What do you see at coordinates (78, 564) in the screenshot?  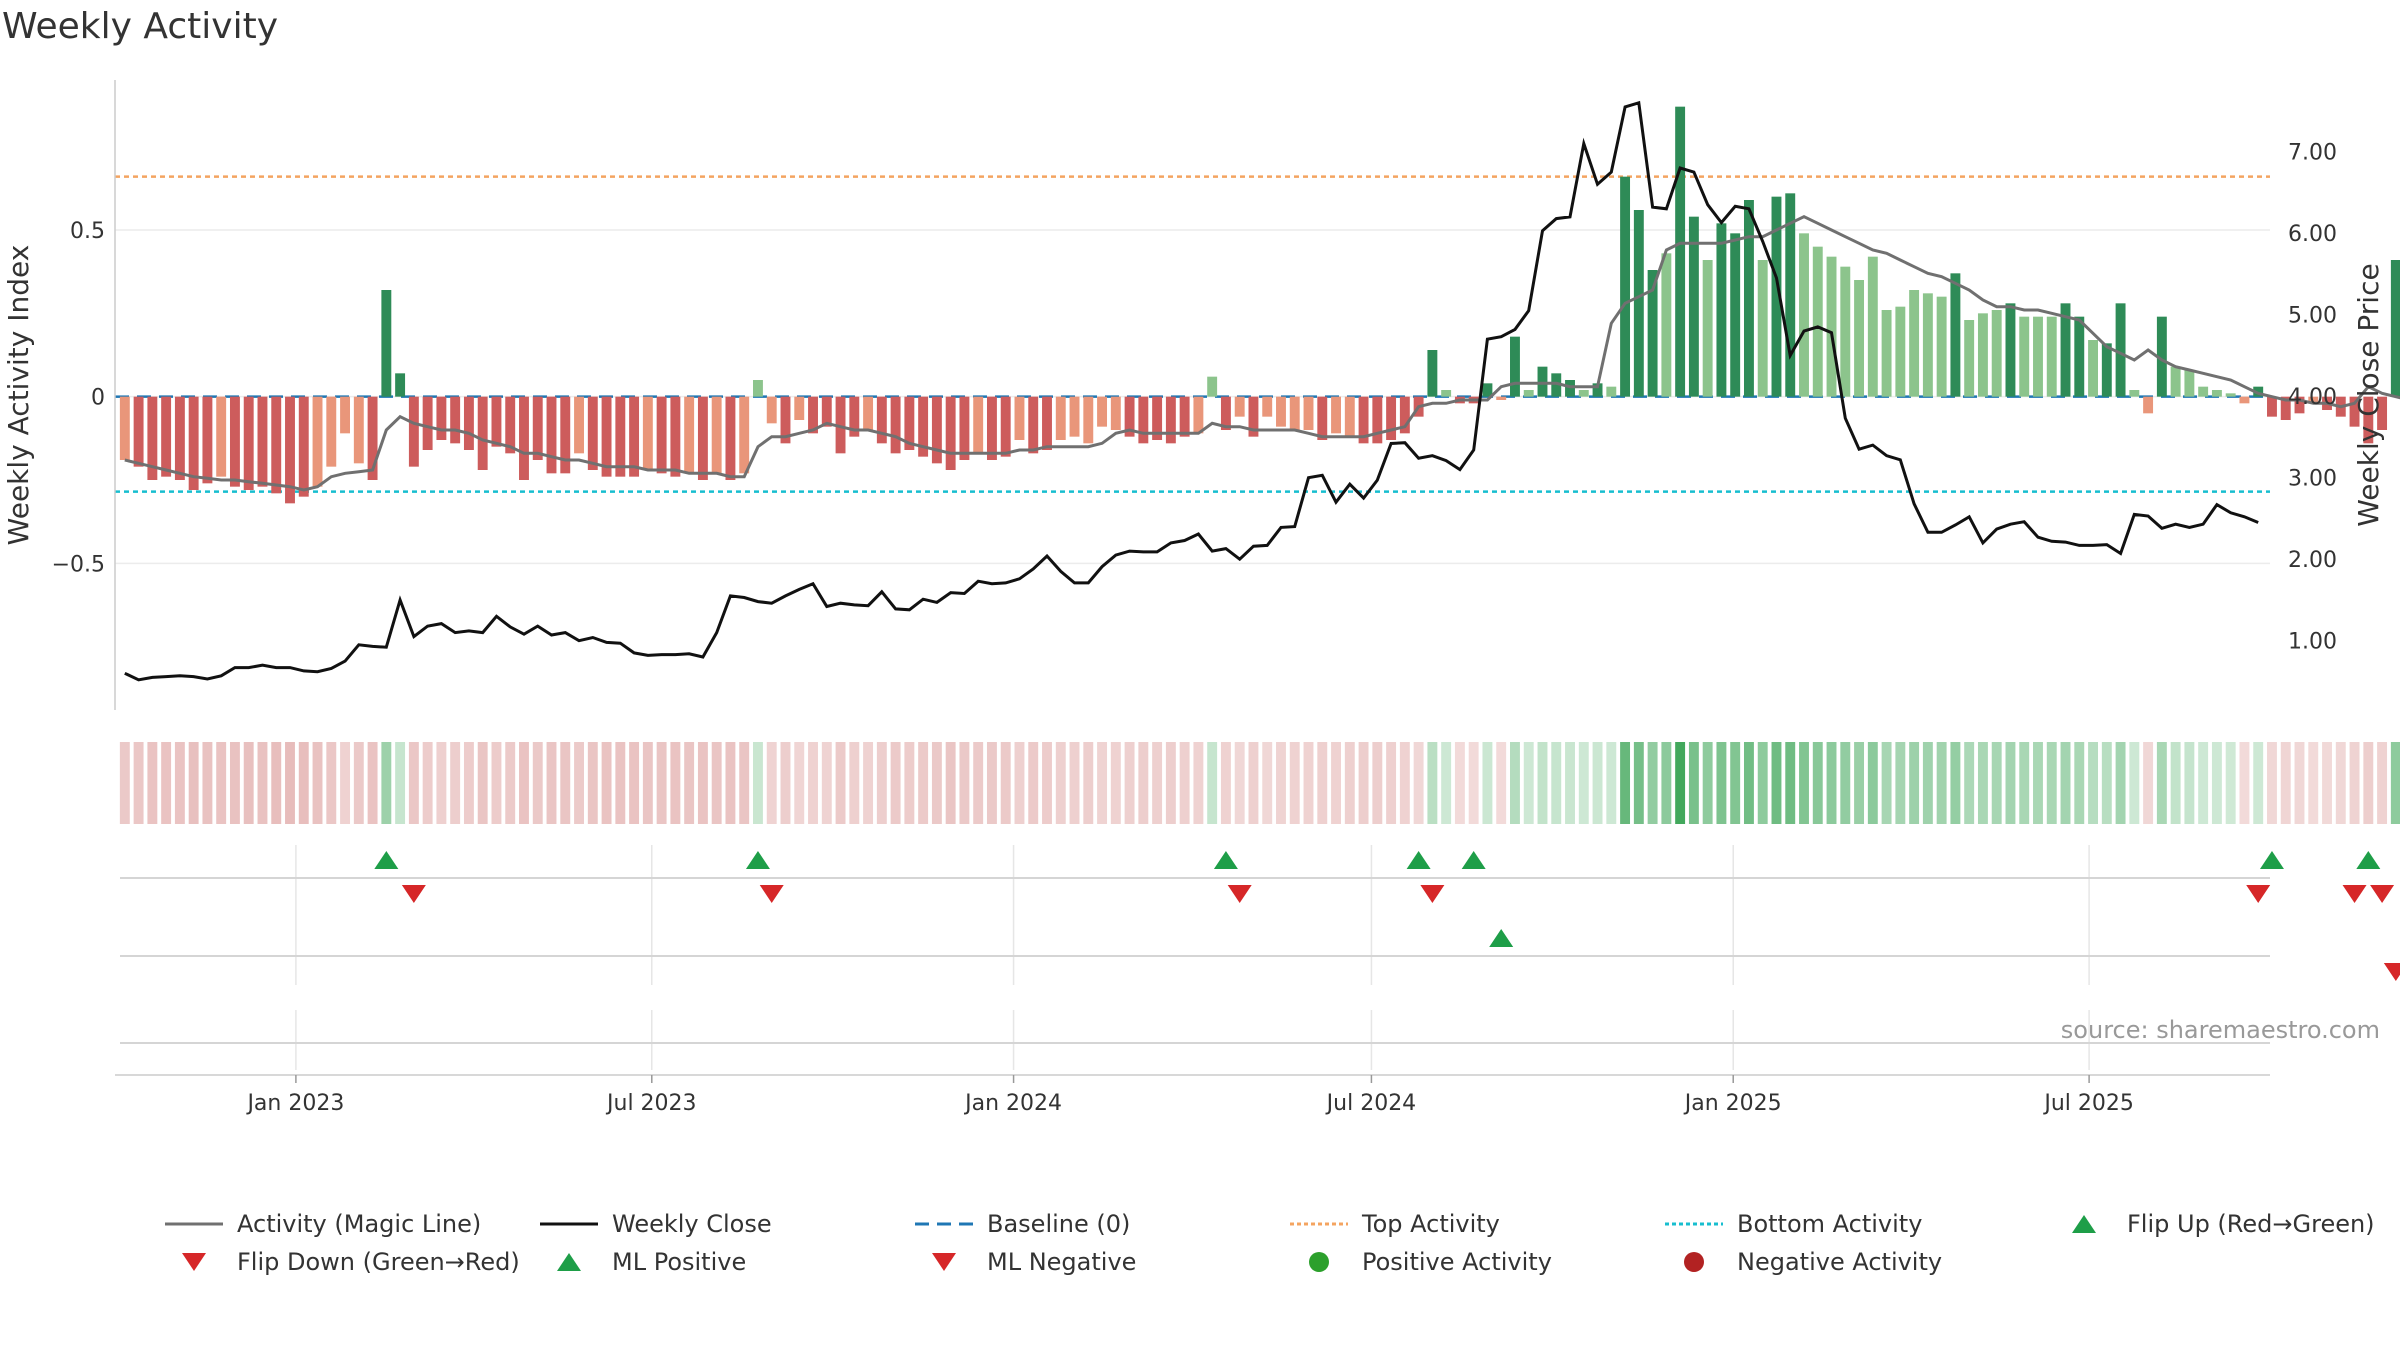 I see `left-tick-label: −0.5` at bounding box center [78, 564].